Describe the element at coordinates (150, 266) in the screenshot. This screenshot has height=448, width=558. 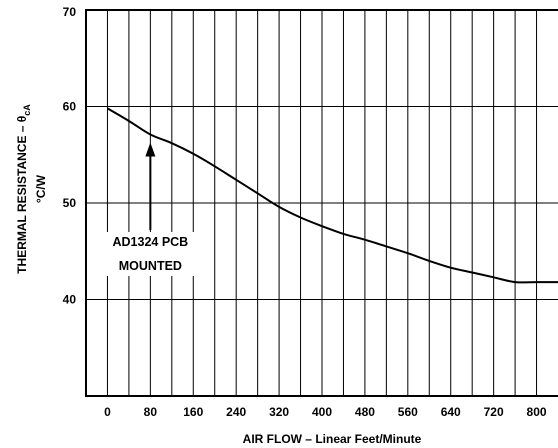
I see `annotation-line-2: MOUNTED` at that location.